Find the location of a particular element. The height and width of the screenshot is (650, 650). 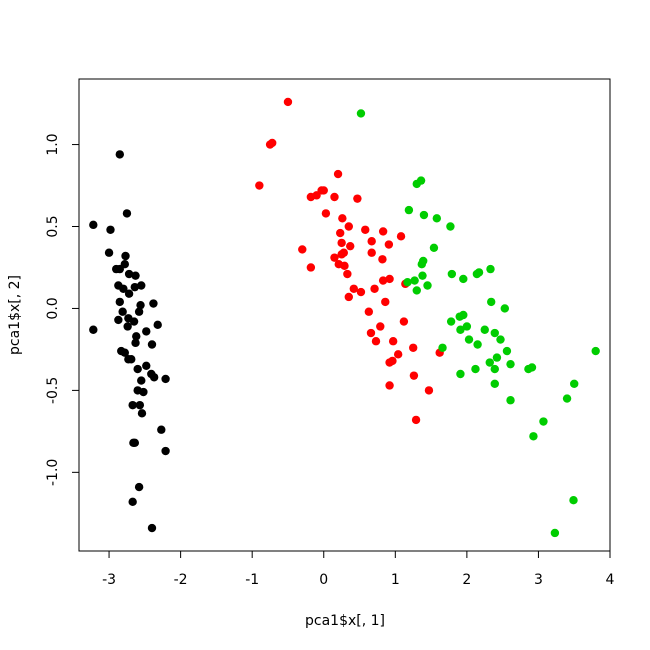

x-tick-label: 0 is located at coordinates (323, 580).